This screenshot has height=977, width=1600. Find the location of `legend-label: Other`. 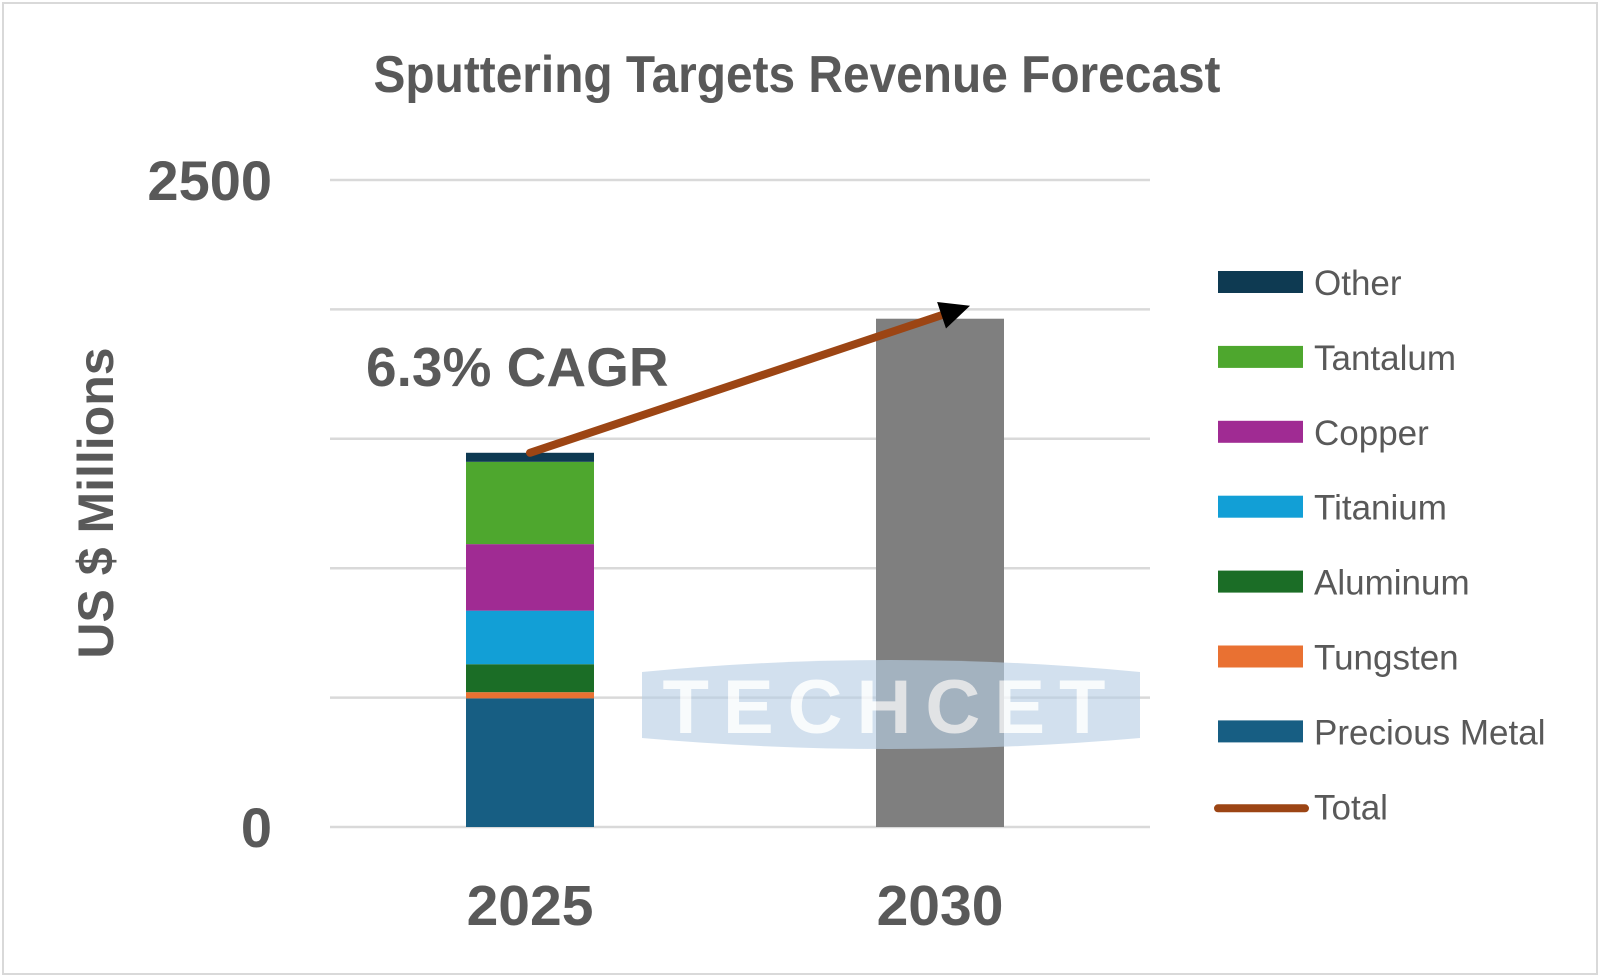

legend-label: Other is located at coordinates (1358, 283).